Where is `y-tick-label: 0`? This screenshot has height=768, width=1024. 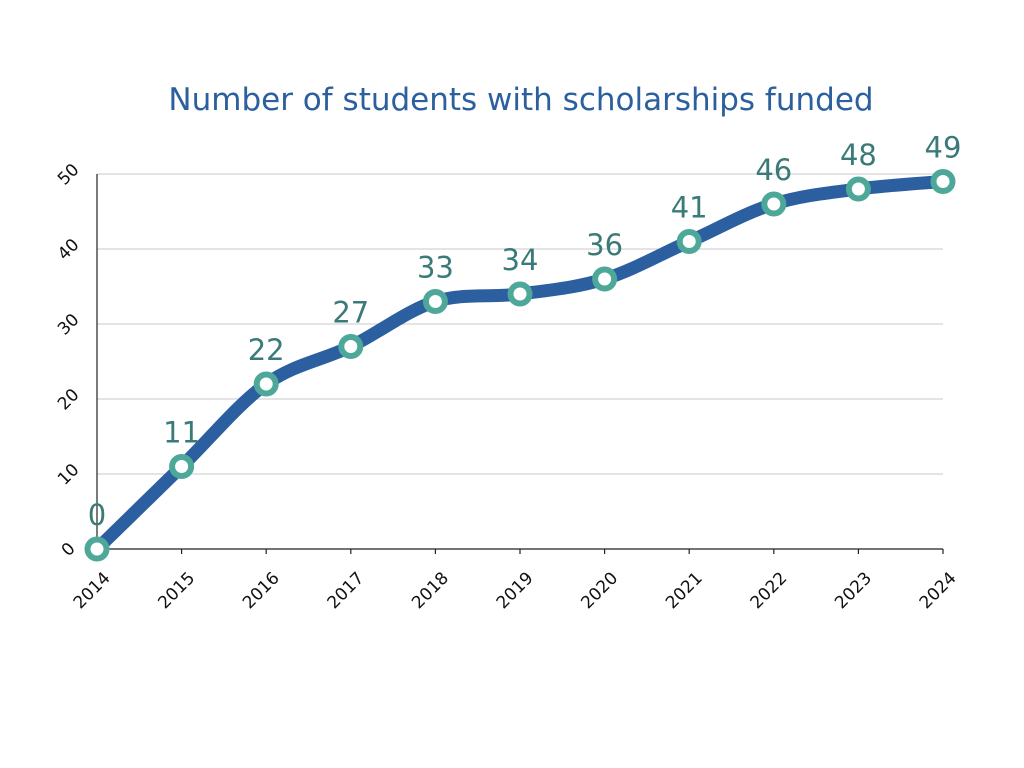
y-tick-label: 0 is located at coordinates (69, 550).